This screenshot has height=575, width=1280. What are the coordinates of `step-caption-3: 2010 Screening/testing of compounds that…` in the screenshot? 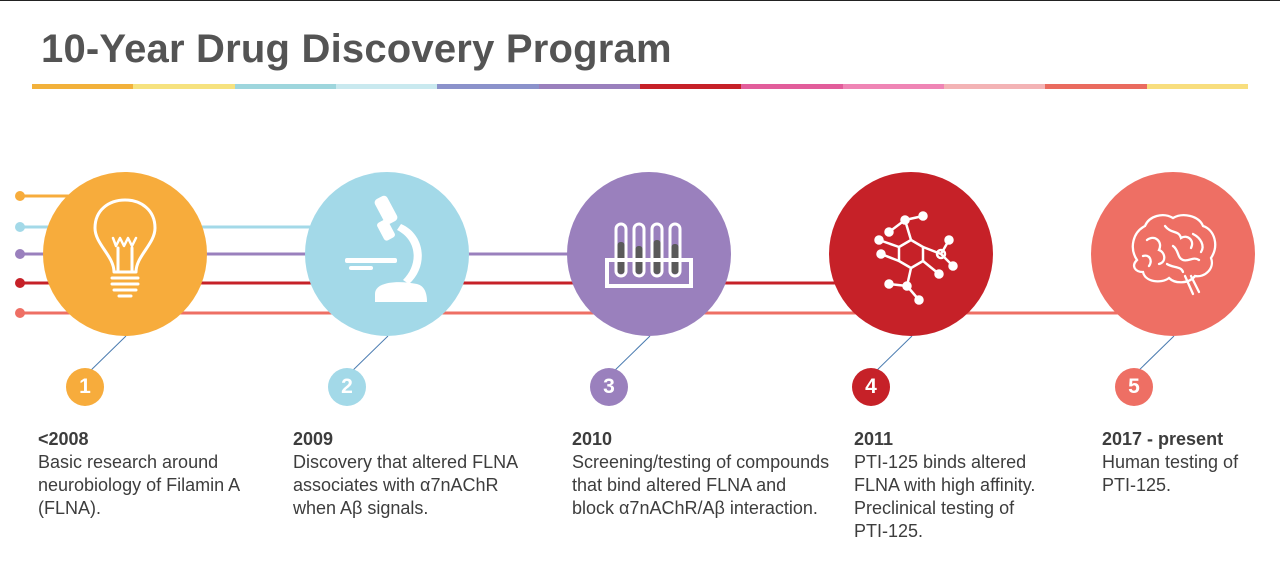 It's located at (700, 474).